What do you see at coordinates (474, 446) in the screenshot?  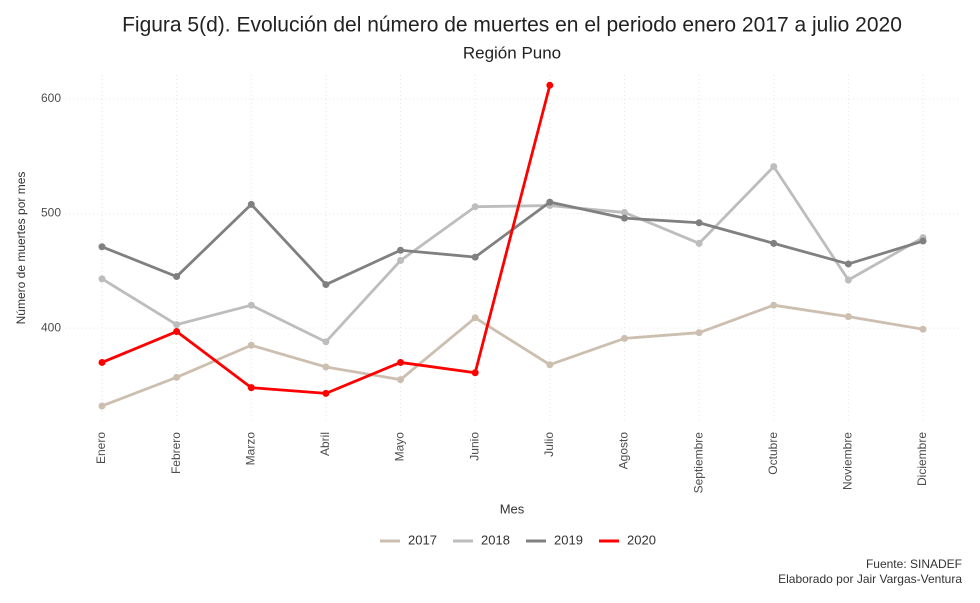 I see `x-tick-label: Junio` at bounding box center [474, 446].